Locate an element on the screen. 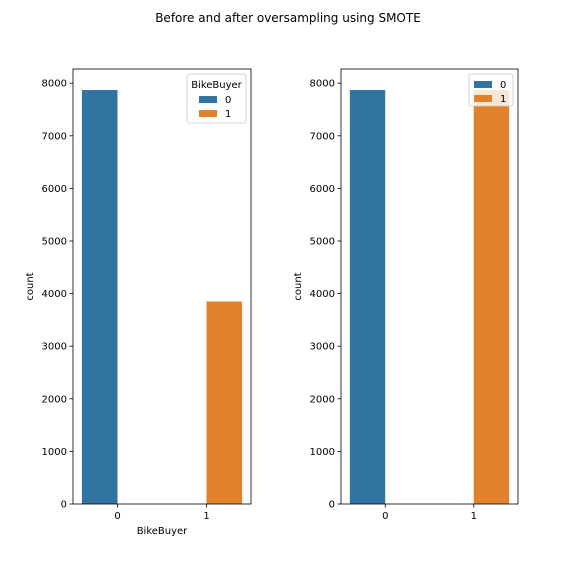 This screenshot has height=576, width=576. legend: BikeBuyer 0 1 is located at coordinates (216, 98).